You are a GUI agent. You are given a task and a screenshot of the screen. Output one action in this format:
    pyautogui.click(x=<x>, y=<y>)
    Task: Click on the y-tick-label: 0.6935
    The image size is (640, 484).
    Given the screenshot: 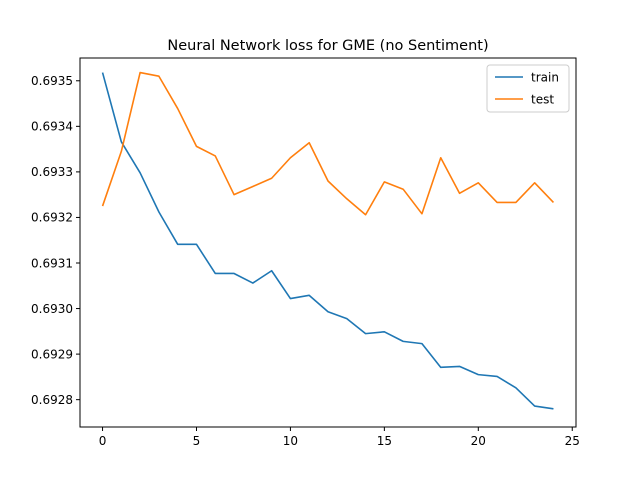 What is the action you would take?
    pyautogui.click(x=52, y=81)
    